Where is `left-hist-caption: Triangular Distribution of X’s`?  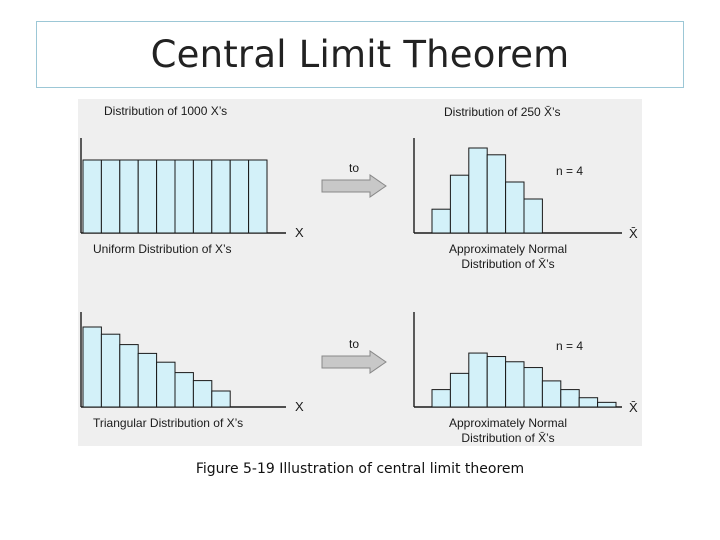
left-hist-caption: Triangular Distribution of X’s is located at coordinates (168, 423).